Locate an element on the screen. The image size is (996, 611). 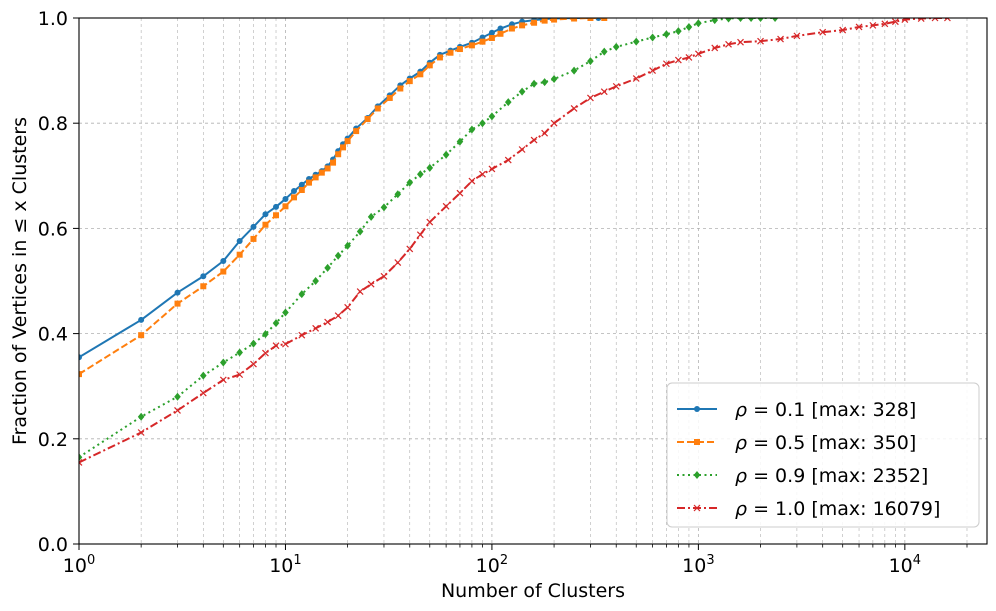
y-axis-label: Fraction of Vertices in ≤ x Clusters is located at coordinates (20, 281).